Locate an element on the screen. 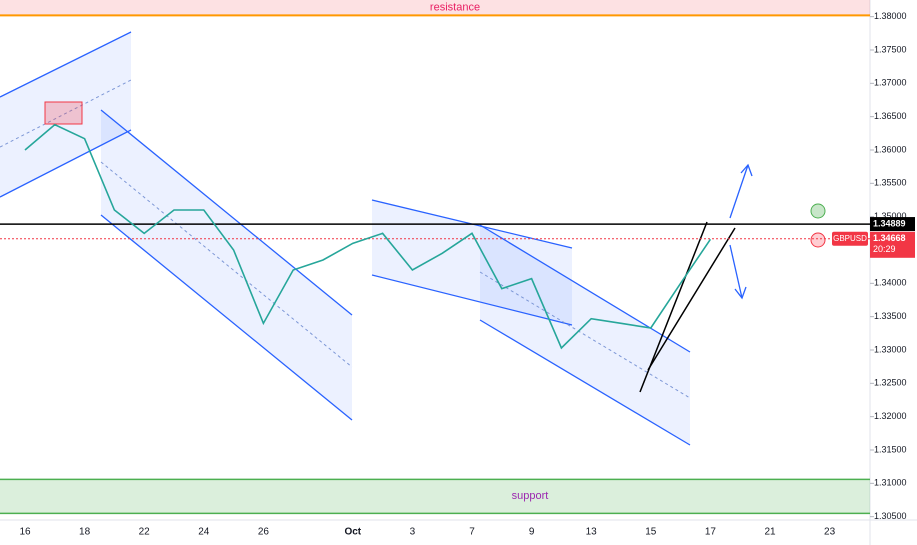  range-box is located at coordinates (63, 113).